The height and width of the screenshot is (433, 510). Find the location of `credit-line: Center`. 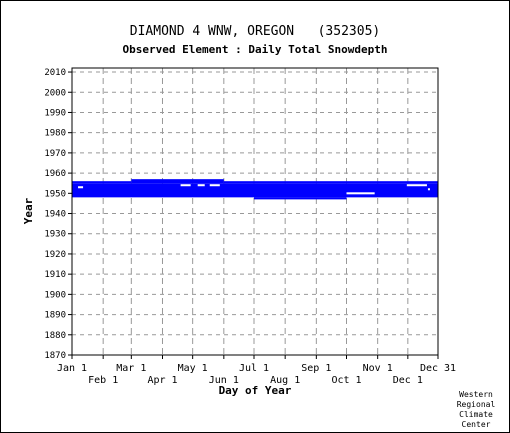

credit-line: Center is located at coordinates (476, 424).